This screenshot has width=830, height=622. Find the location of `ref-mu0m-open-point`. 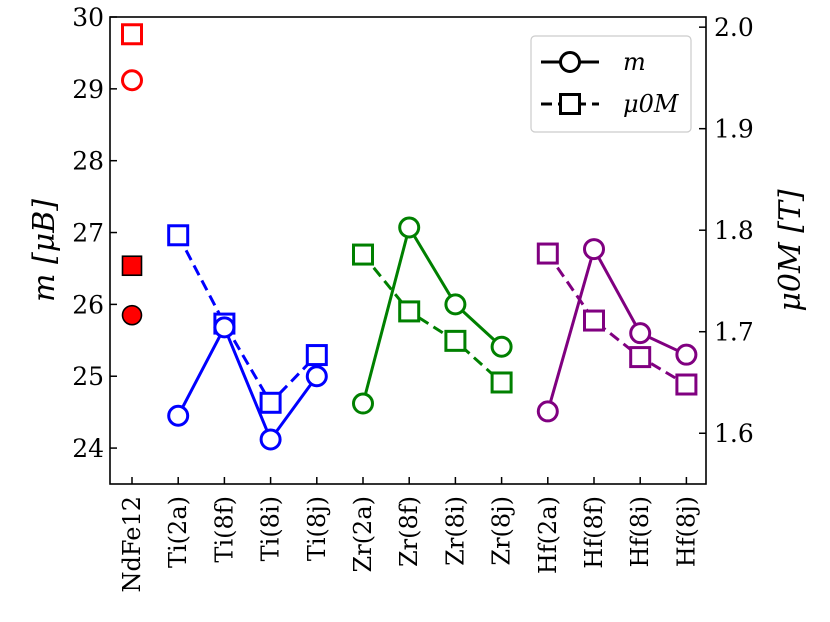

ref-mu0m-open-point is located at coordinates (132, 34).